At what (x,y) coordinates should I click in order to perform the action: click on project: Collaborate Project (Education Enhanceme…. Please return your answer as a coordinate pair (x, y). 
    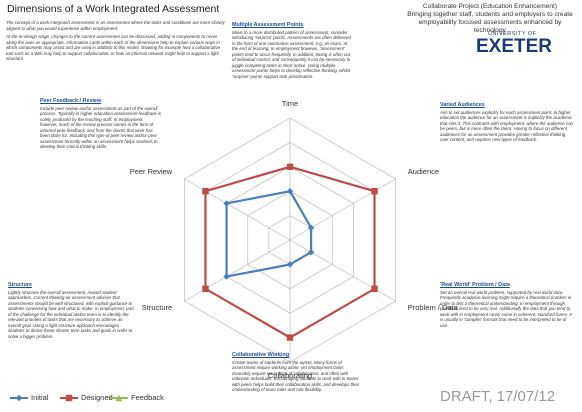
    Looking at the image, I should click on (490, 19).